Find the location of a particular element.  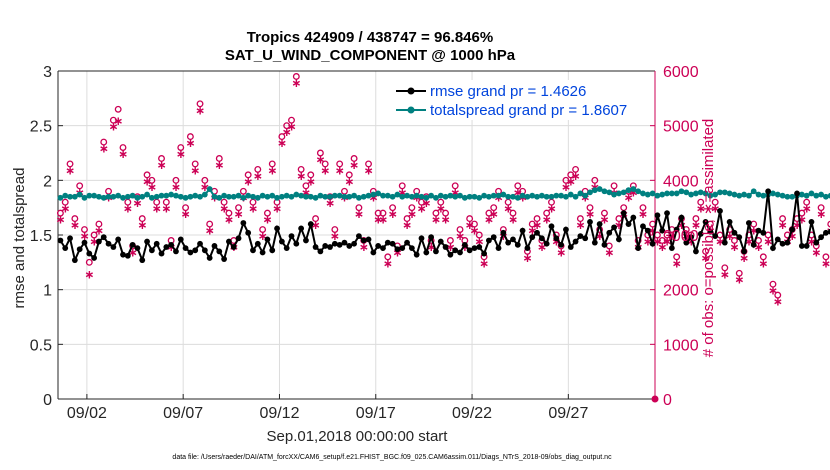

y-right-tick-label: 0 is located at coordinates (667, 400).